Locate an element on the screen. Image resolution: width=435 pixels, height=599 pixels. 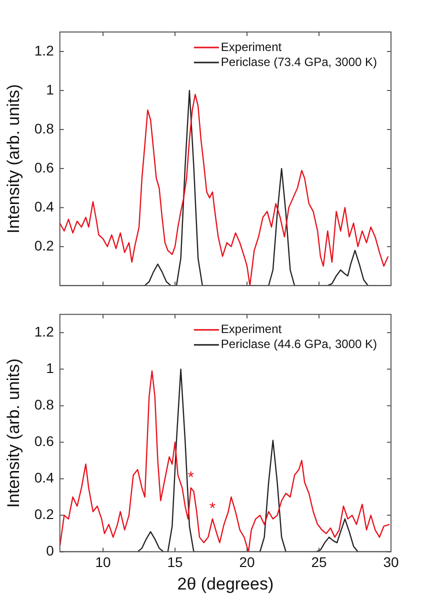
y-tick-label: 0 is located at coordinates (50, 550).